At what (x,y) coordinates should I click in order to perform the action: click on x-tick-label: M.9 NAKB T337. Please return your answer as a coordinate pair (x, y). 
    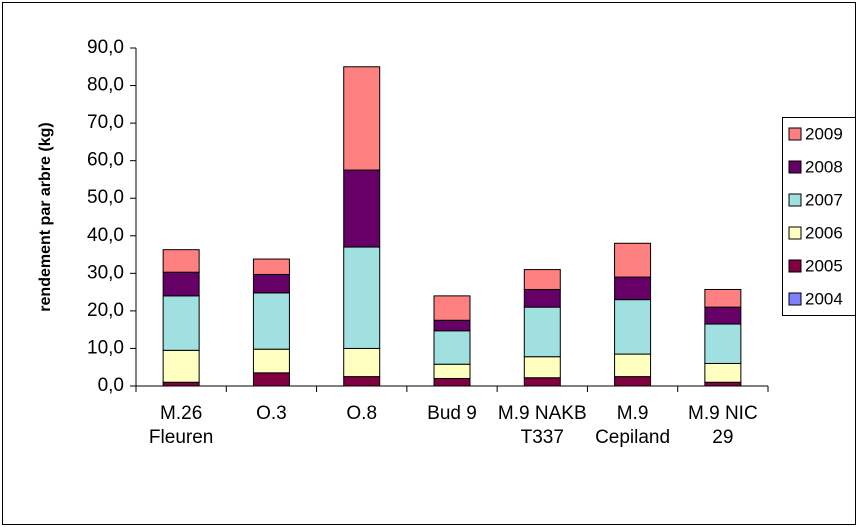
    Looking at the image, I should click on (542, 425).